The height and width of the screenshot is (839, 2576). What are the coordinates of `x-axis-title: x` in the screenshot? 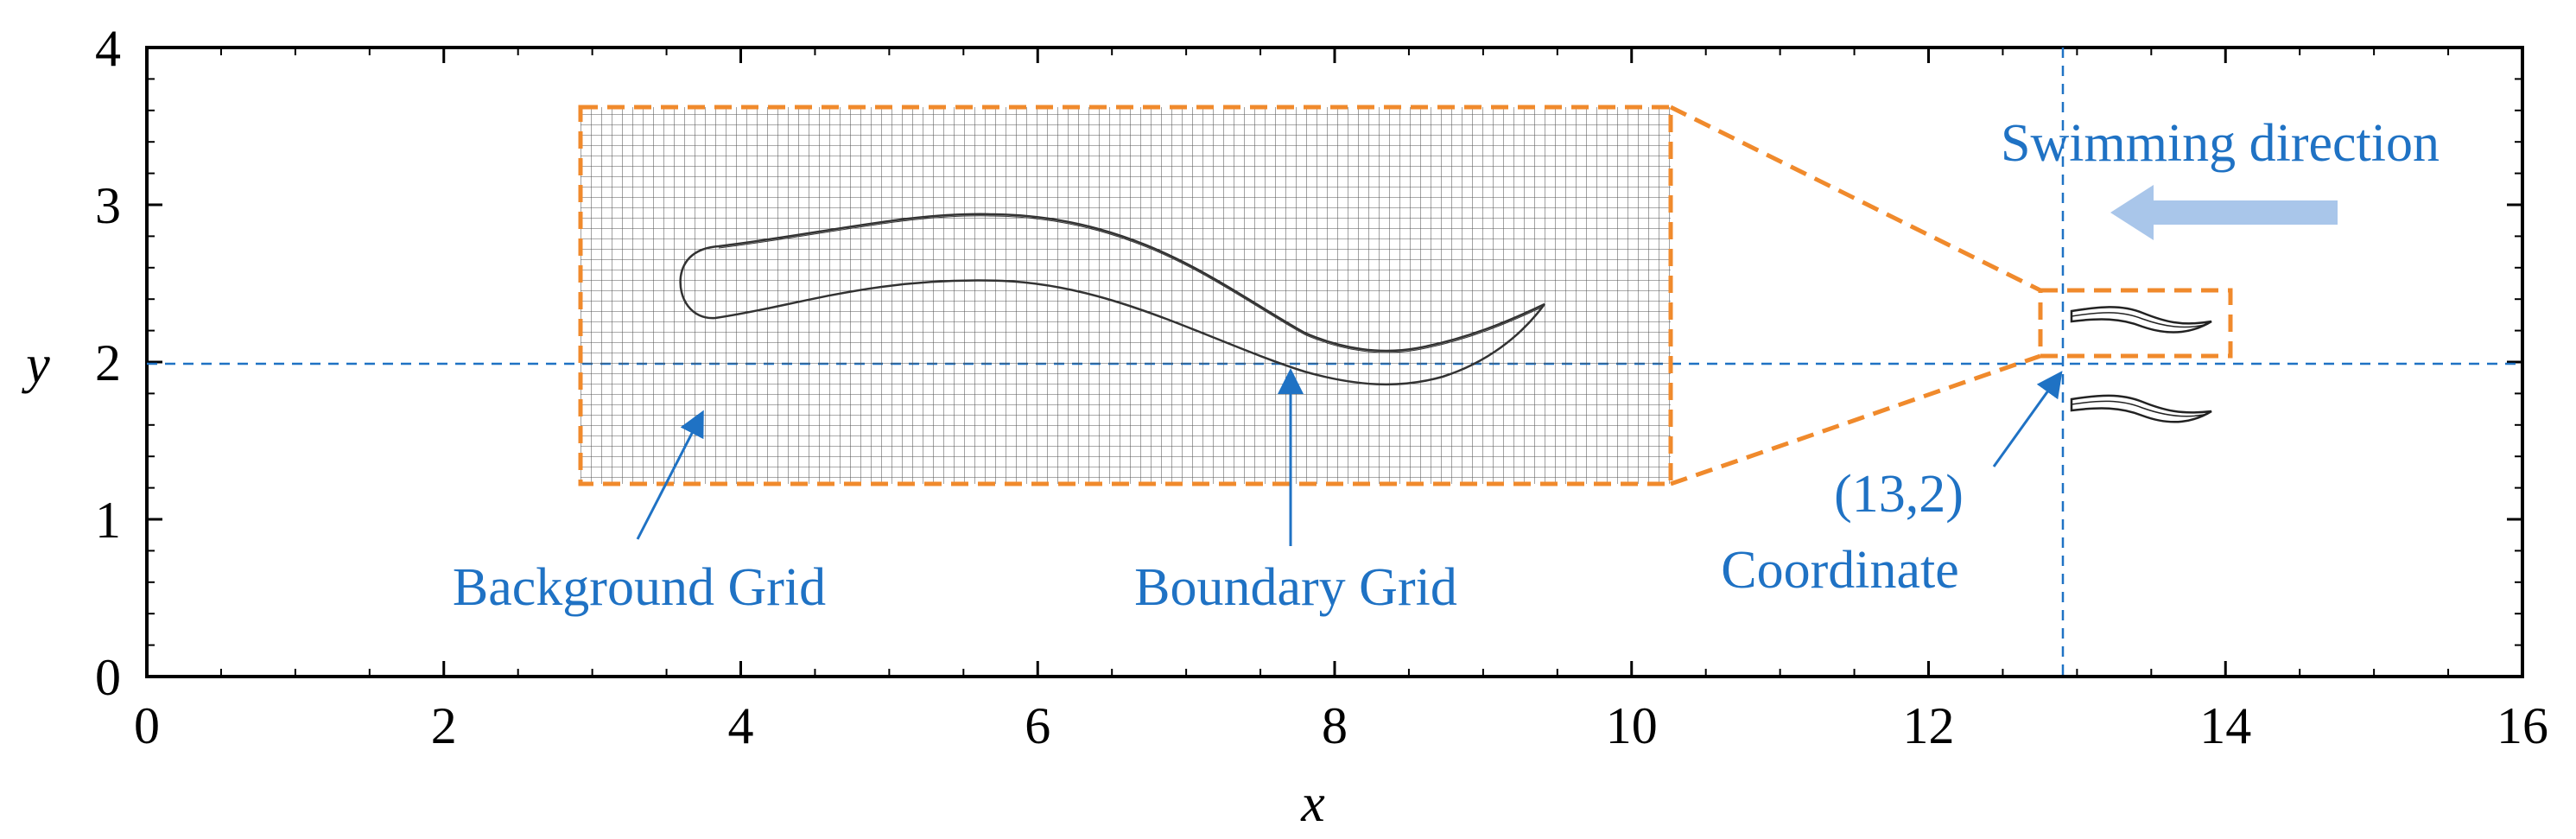 It's located at (1312, 804).